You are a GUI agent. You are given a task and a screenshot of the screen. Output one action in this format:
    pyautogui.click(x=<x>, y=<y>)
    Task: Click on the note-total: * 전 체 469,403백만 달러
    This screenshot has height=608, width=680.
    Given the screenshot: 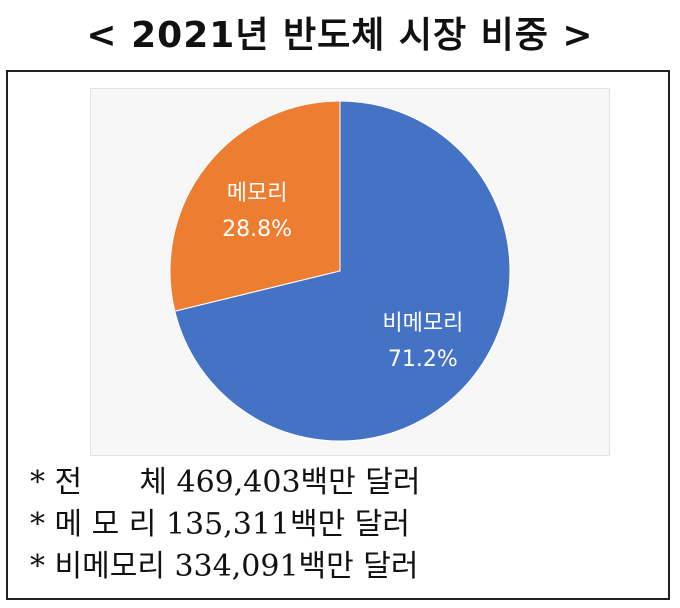 What is the action you would take?
    pyautogui.click(x=225, y=482)
    